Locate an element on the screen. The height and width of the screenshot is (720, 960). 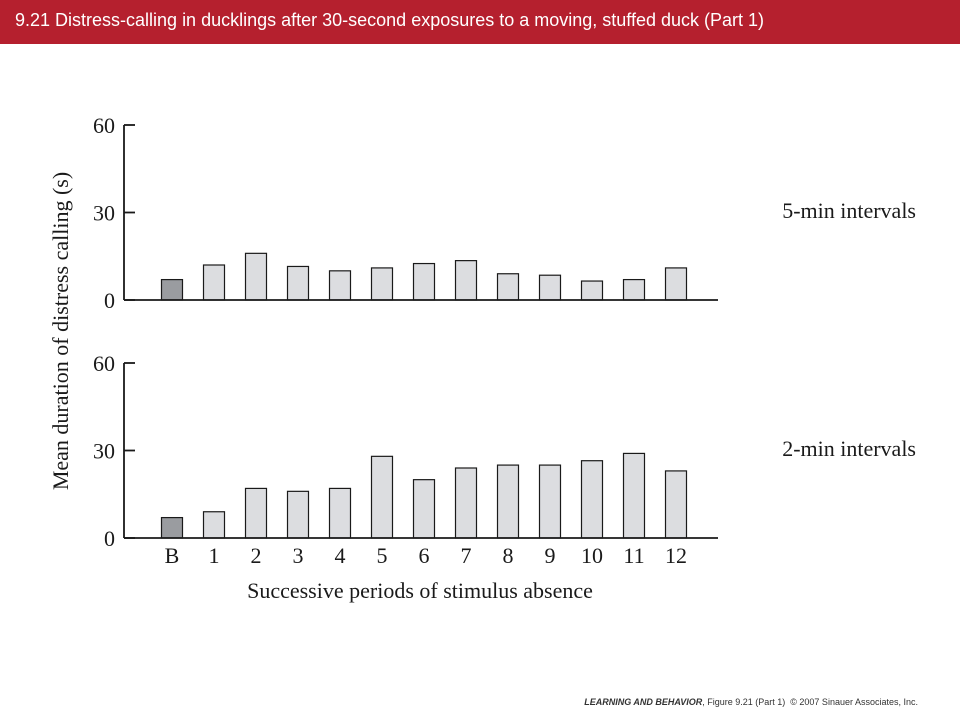
x-tick-label-9: 9 is located at coordinates (550, 555).